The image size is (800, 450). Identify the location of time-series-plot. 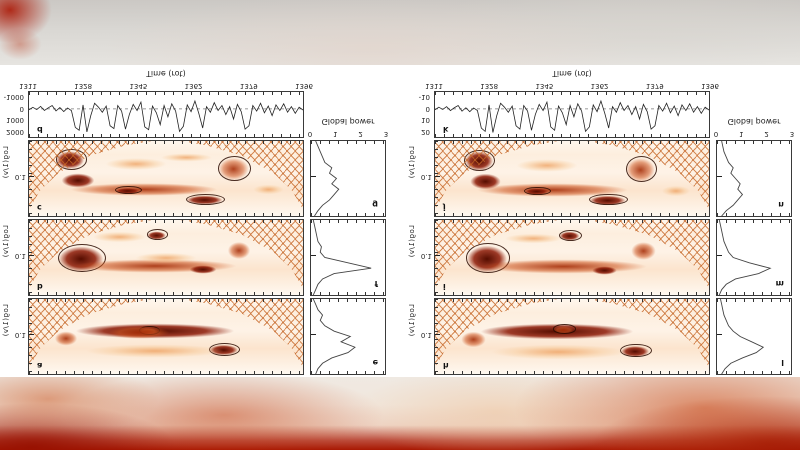
(572, 114).